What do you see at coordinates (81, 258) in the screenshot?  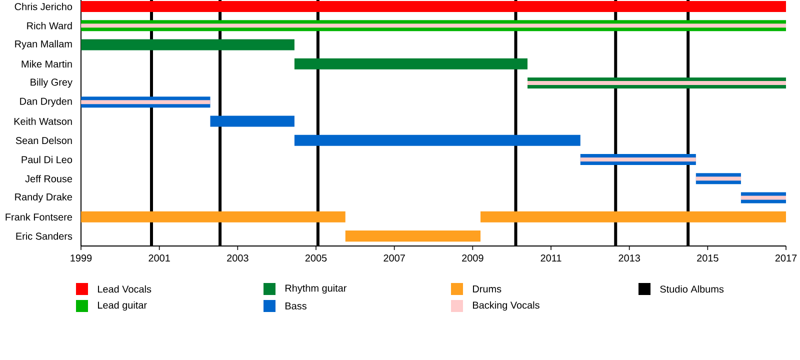 I see `x-tick-label: 1999` at bounding box center [81, 258].